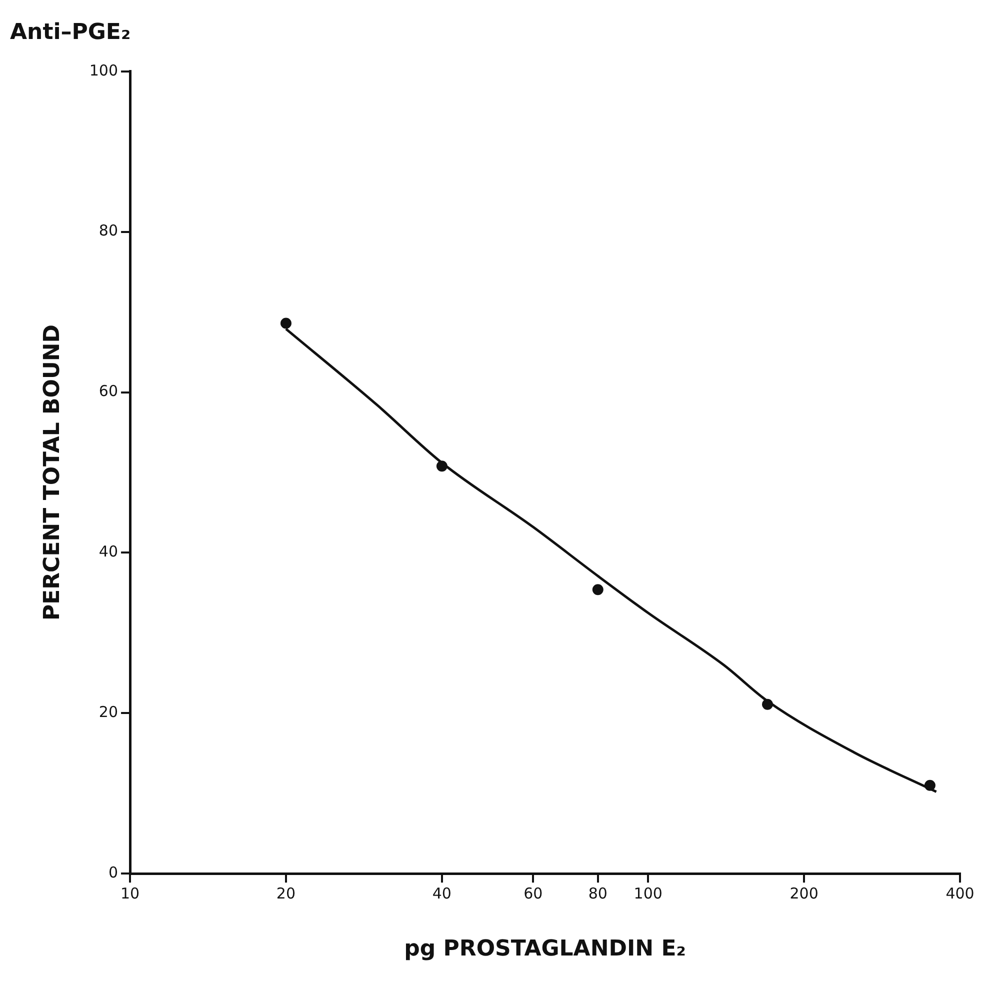 The image size is (990, 993). I want to click on y-tick-label: 0, so click(113, 872).